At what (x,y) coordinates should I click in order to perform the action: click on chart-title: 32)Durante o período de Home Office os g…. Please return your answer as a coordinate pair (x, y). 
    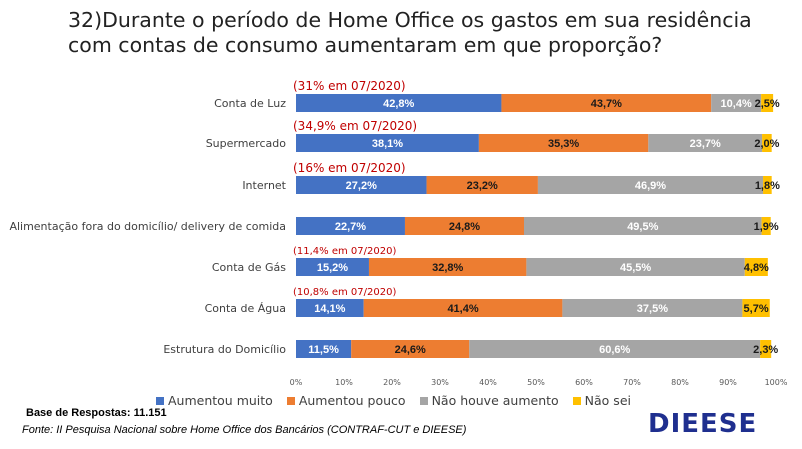
    Looking at the image, I should click on (410, 32).